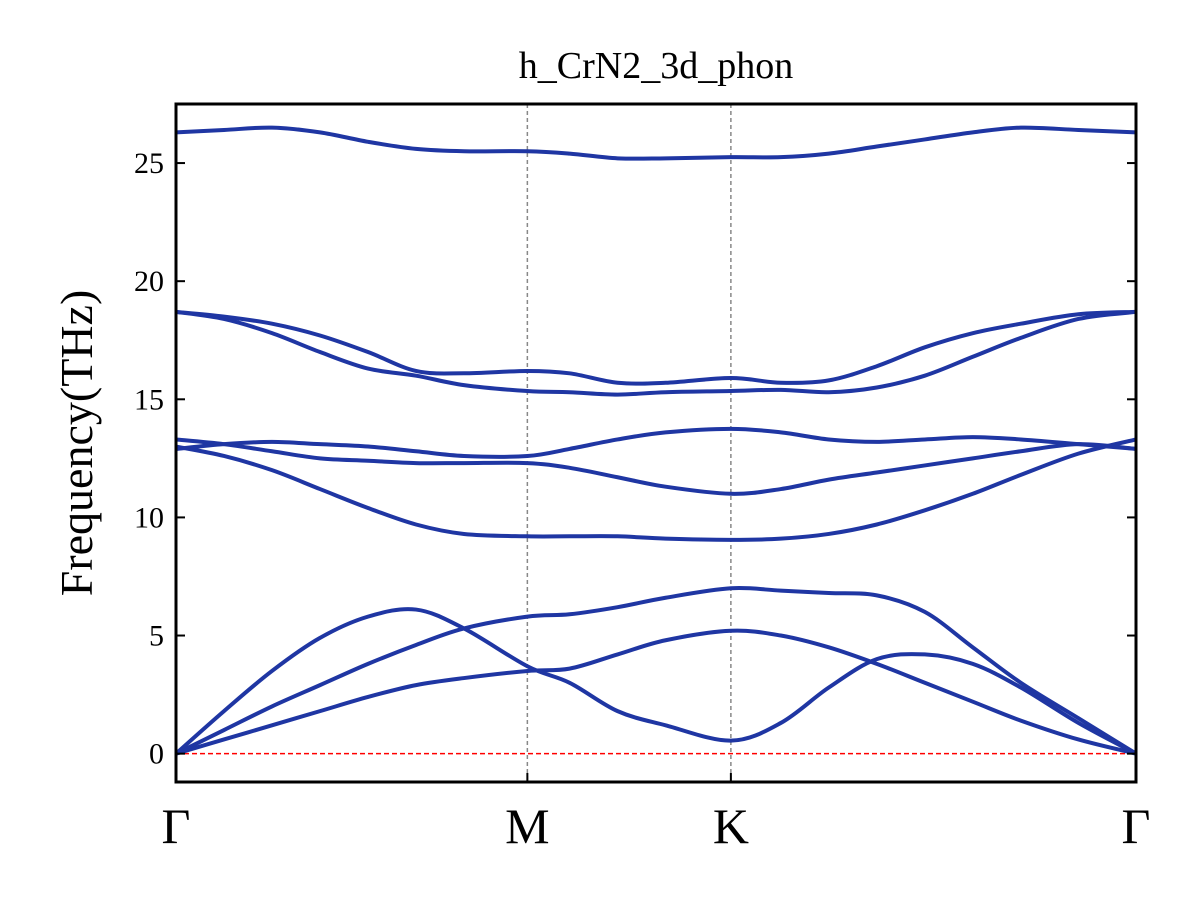 This screenshot has height=900, width=1200. I want to click on y-tick-label: 25, so click(149, 163).